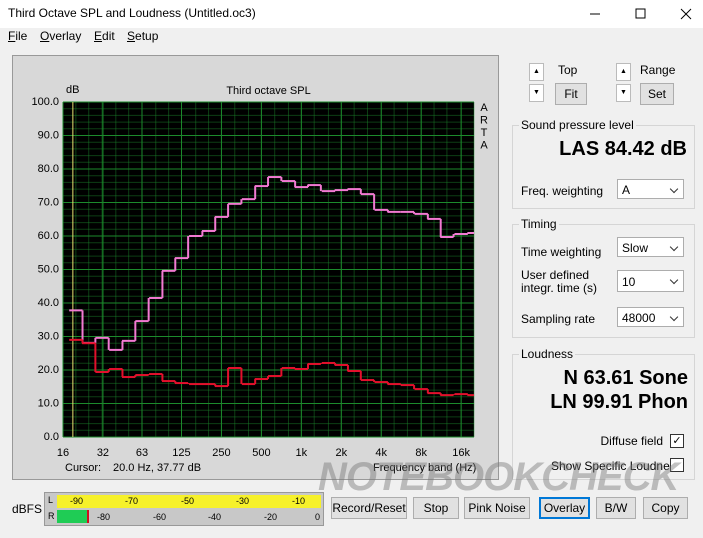 This screenshot has height=538, width=703. What do you see at coordinates (547, 354) in the screenshot?
I see `group-label: Loudness` at bounding box center [547, 354].